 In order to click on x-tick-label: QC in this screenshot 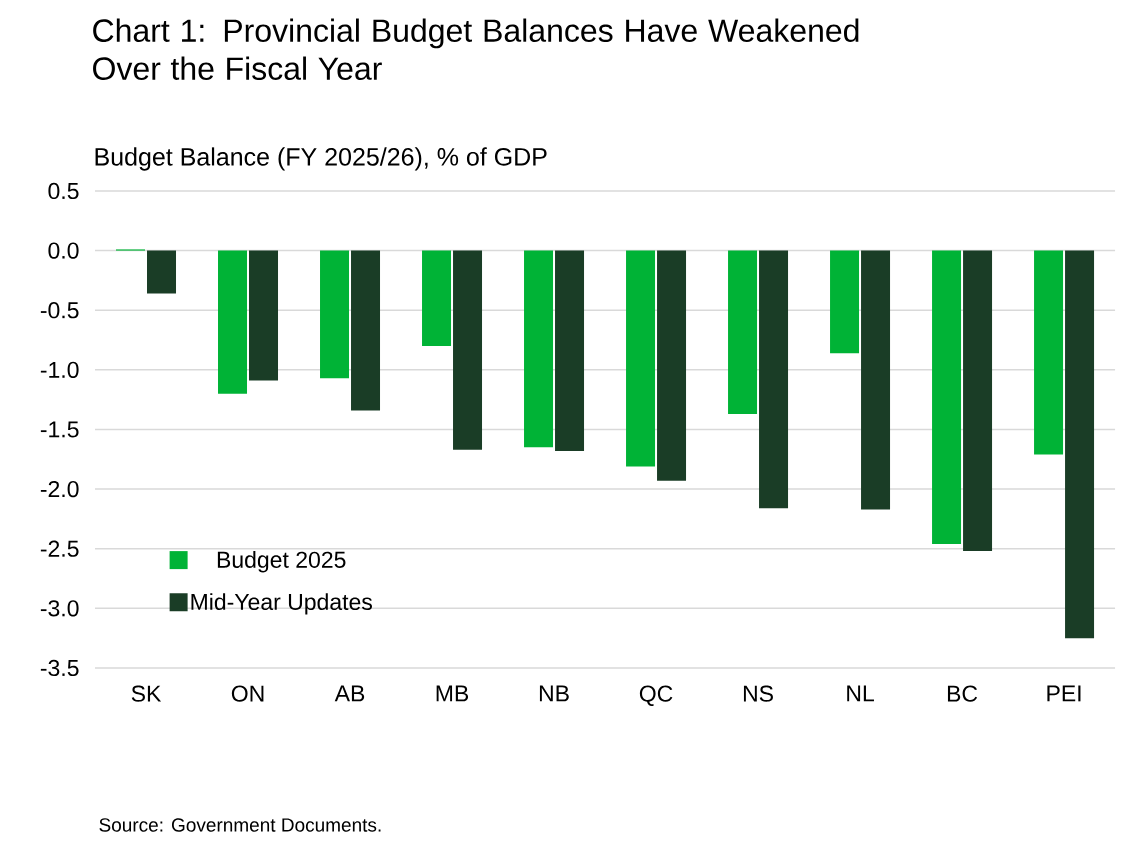, I will do `click(656, 695)`.